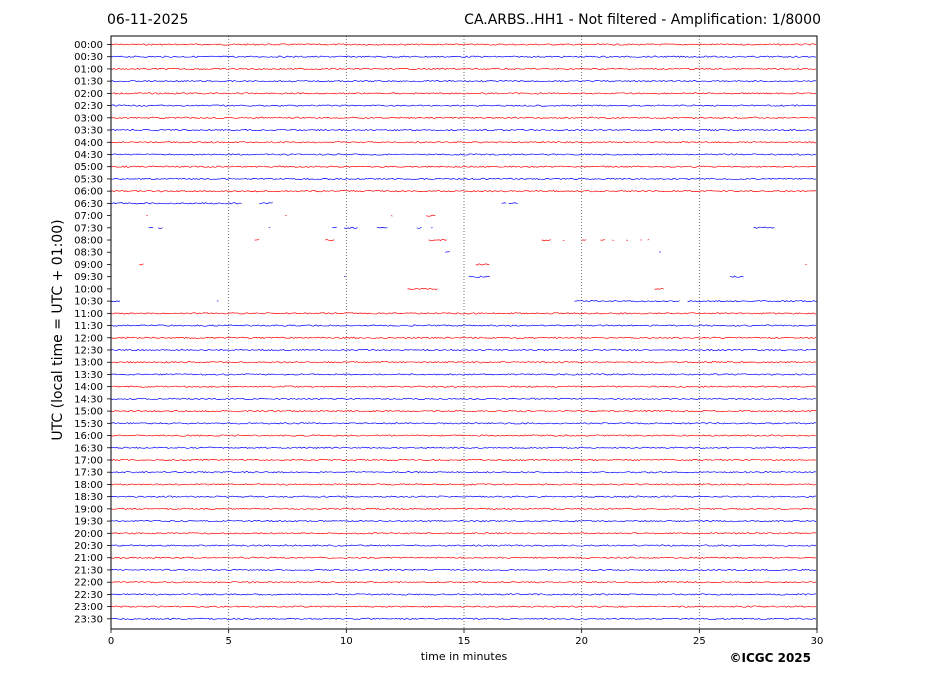  I want to click on y-tick-label: 08:30, so click(88, 253).